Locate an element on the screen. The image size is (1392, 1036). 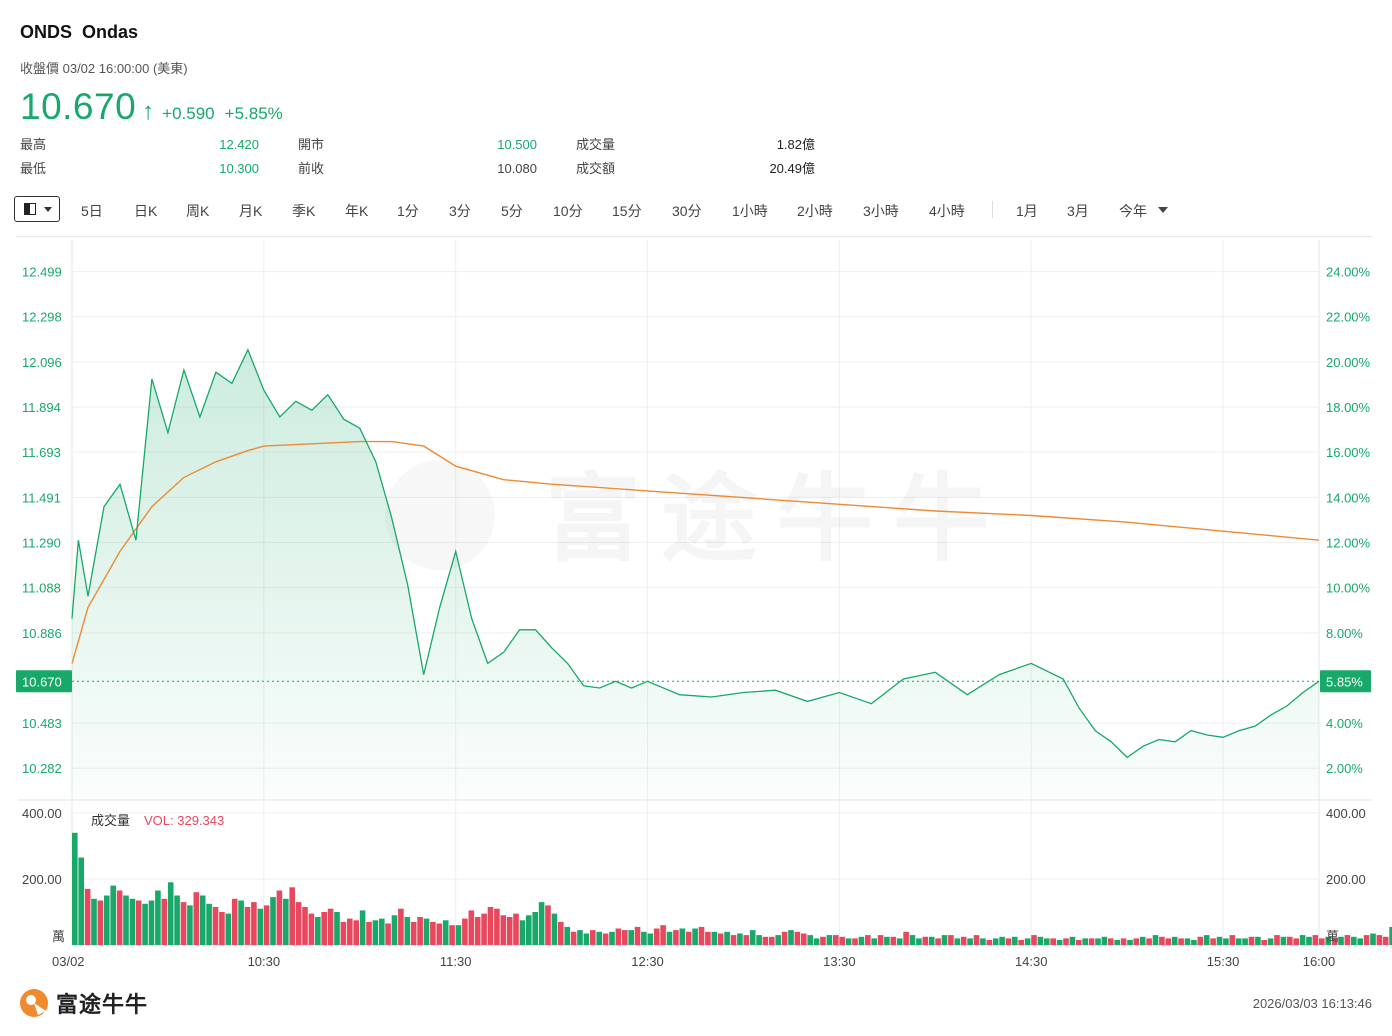
x-tick-label: 10:30 is located at coordinates (264, 961).